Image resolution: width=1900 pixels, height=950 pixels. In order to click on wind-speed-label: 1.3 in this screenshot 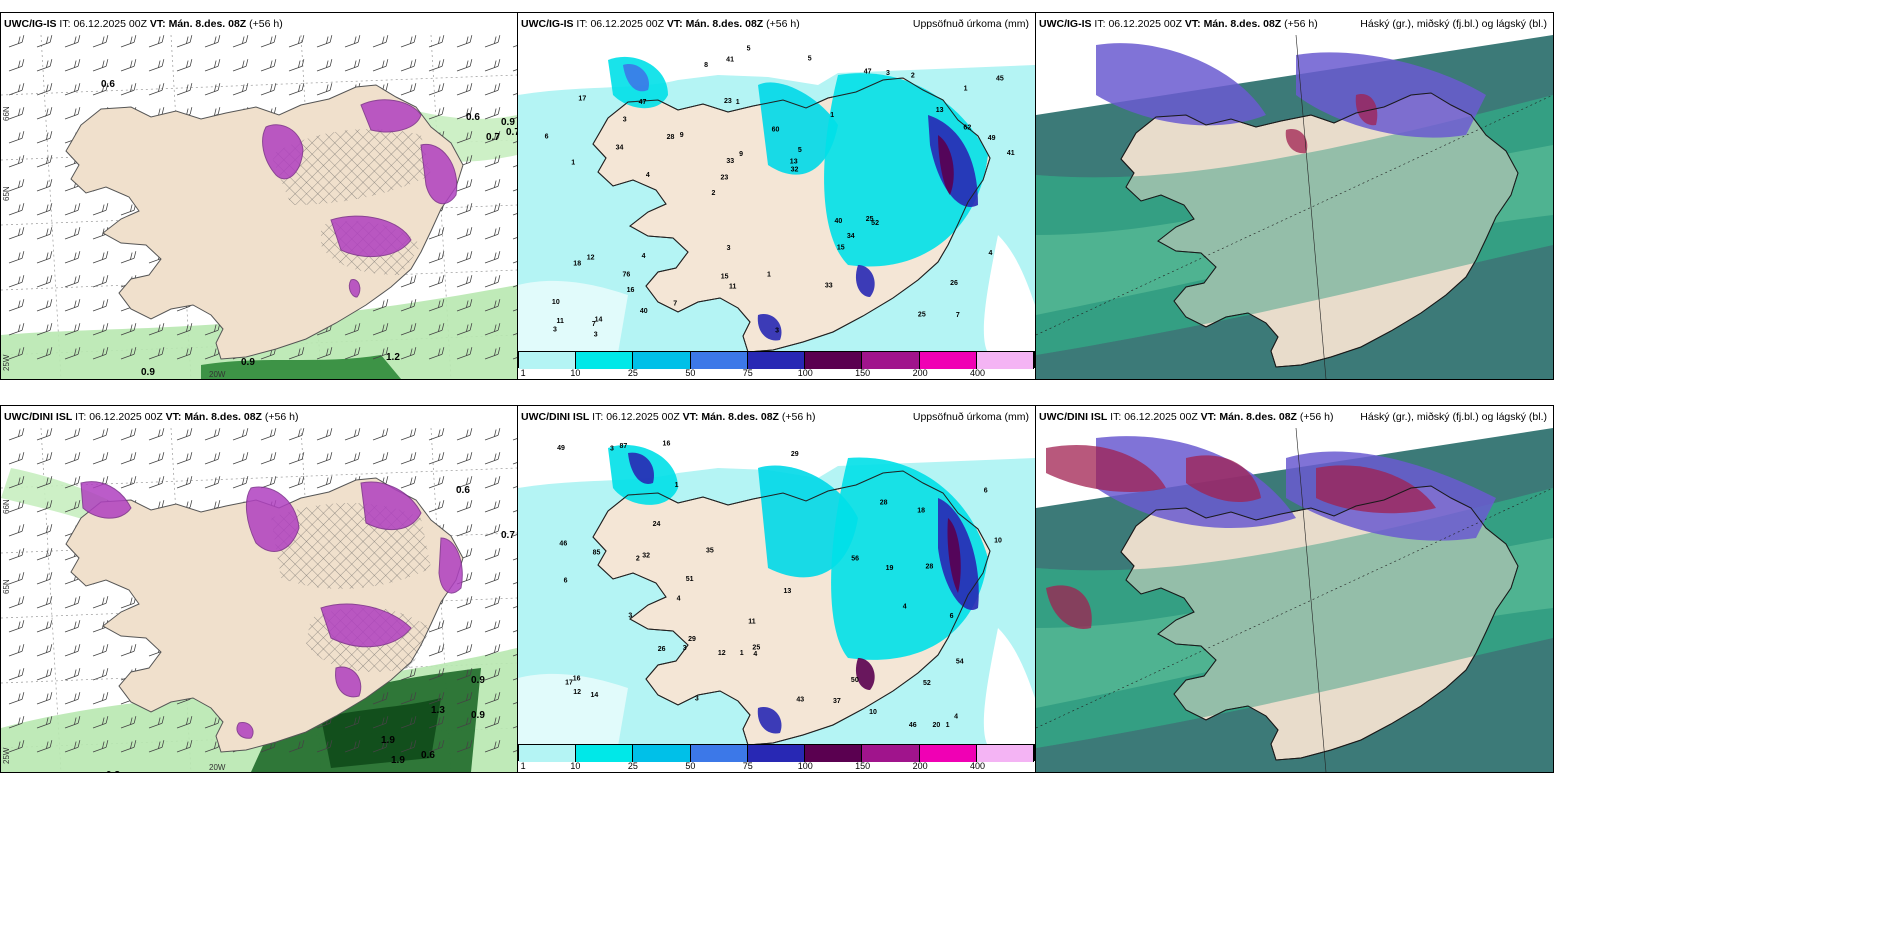, I will do `click(438, 710)`.